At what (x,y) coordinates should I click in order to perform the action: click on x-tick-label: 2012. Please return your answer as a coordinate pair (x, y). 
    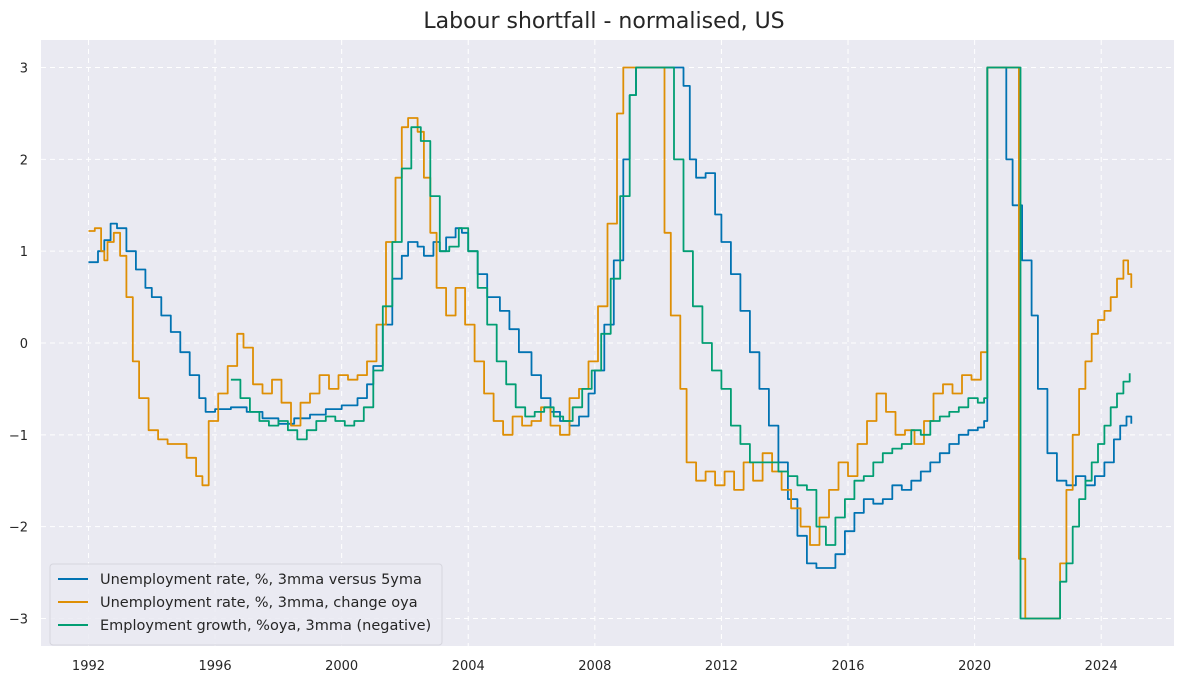
    Looking at the image, I should click on (721, 666).